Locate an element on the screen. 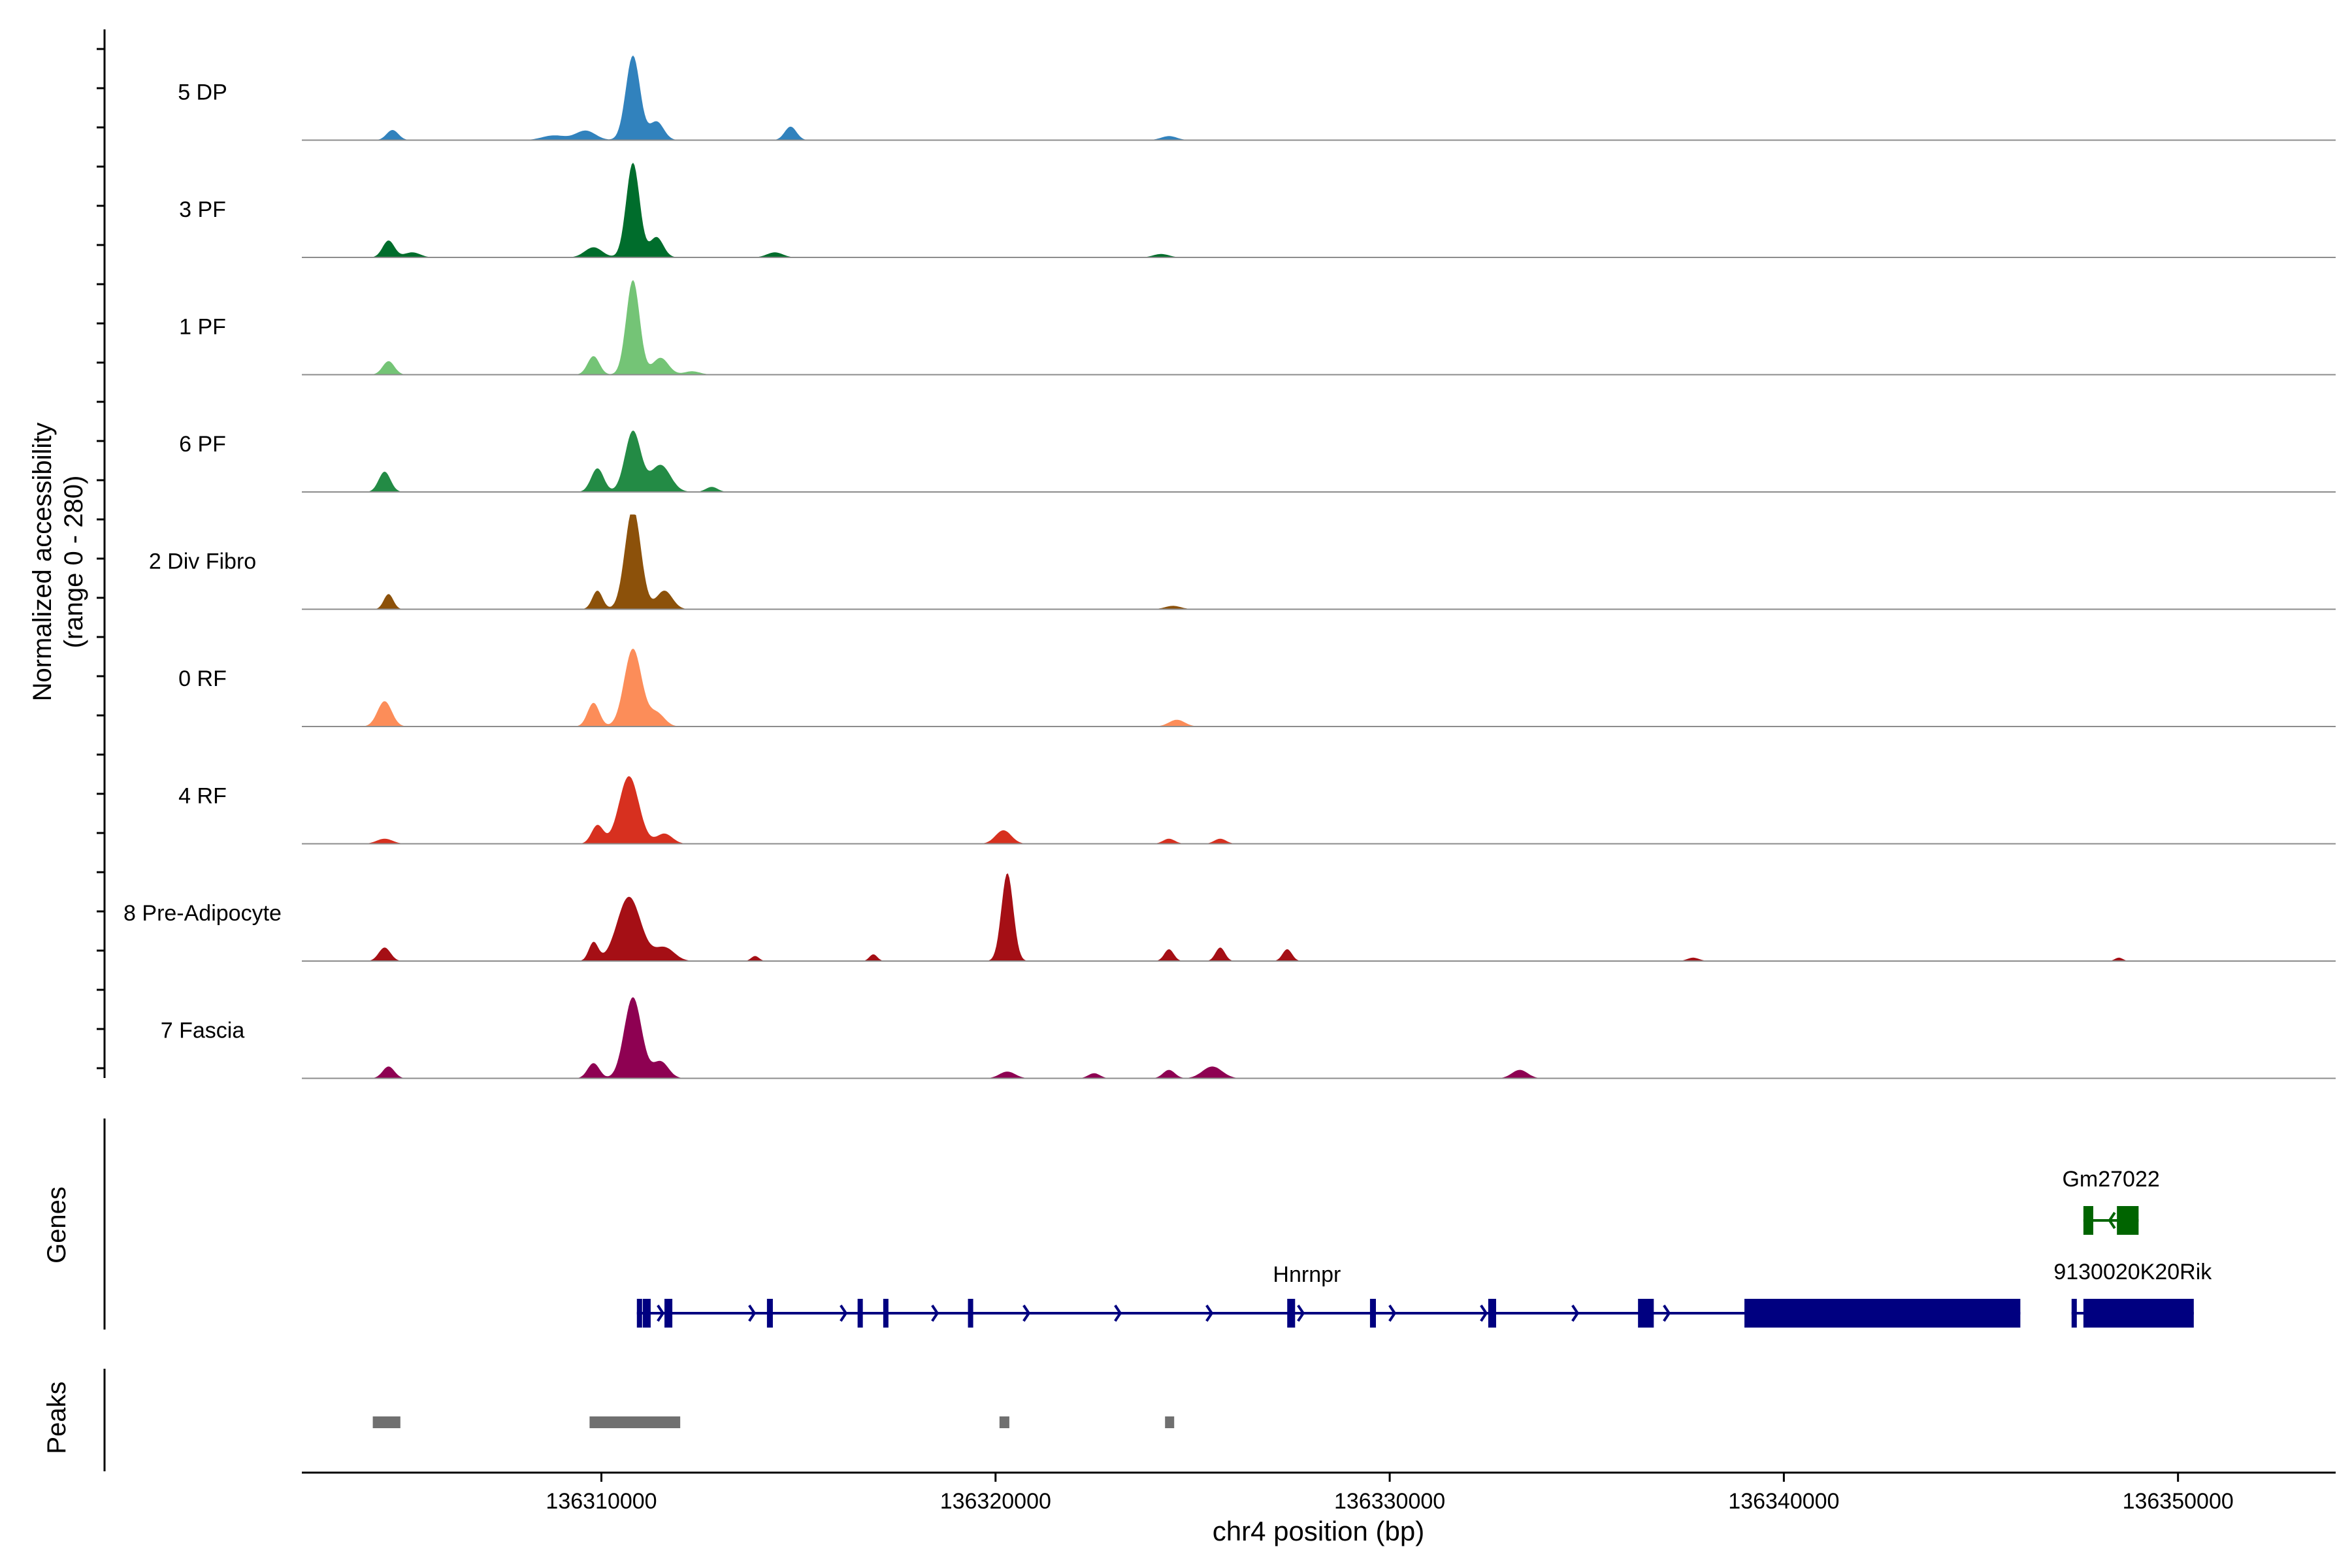 Image resolution: width=2352 pixels, height=1568 pixels. track-label: 7 Fascia is located at coordinates (203, 1031).